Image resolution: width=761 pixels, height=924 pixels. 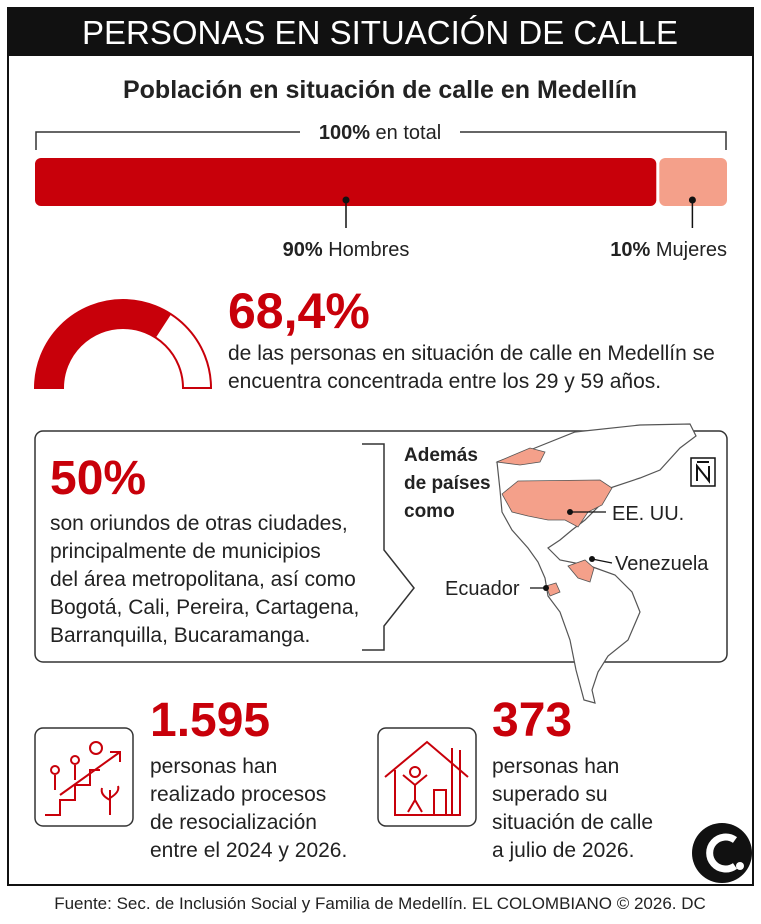 What do you see at coordinates (185, 551) in the screenshot?
I see `origin-line: principalmente de municipios` at bounding box center [185, 551].